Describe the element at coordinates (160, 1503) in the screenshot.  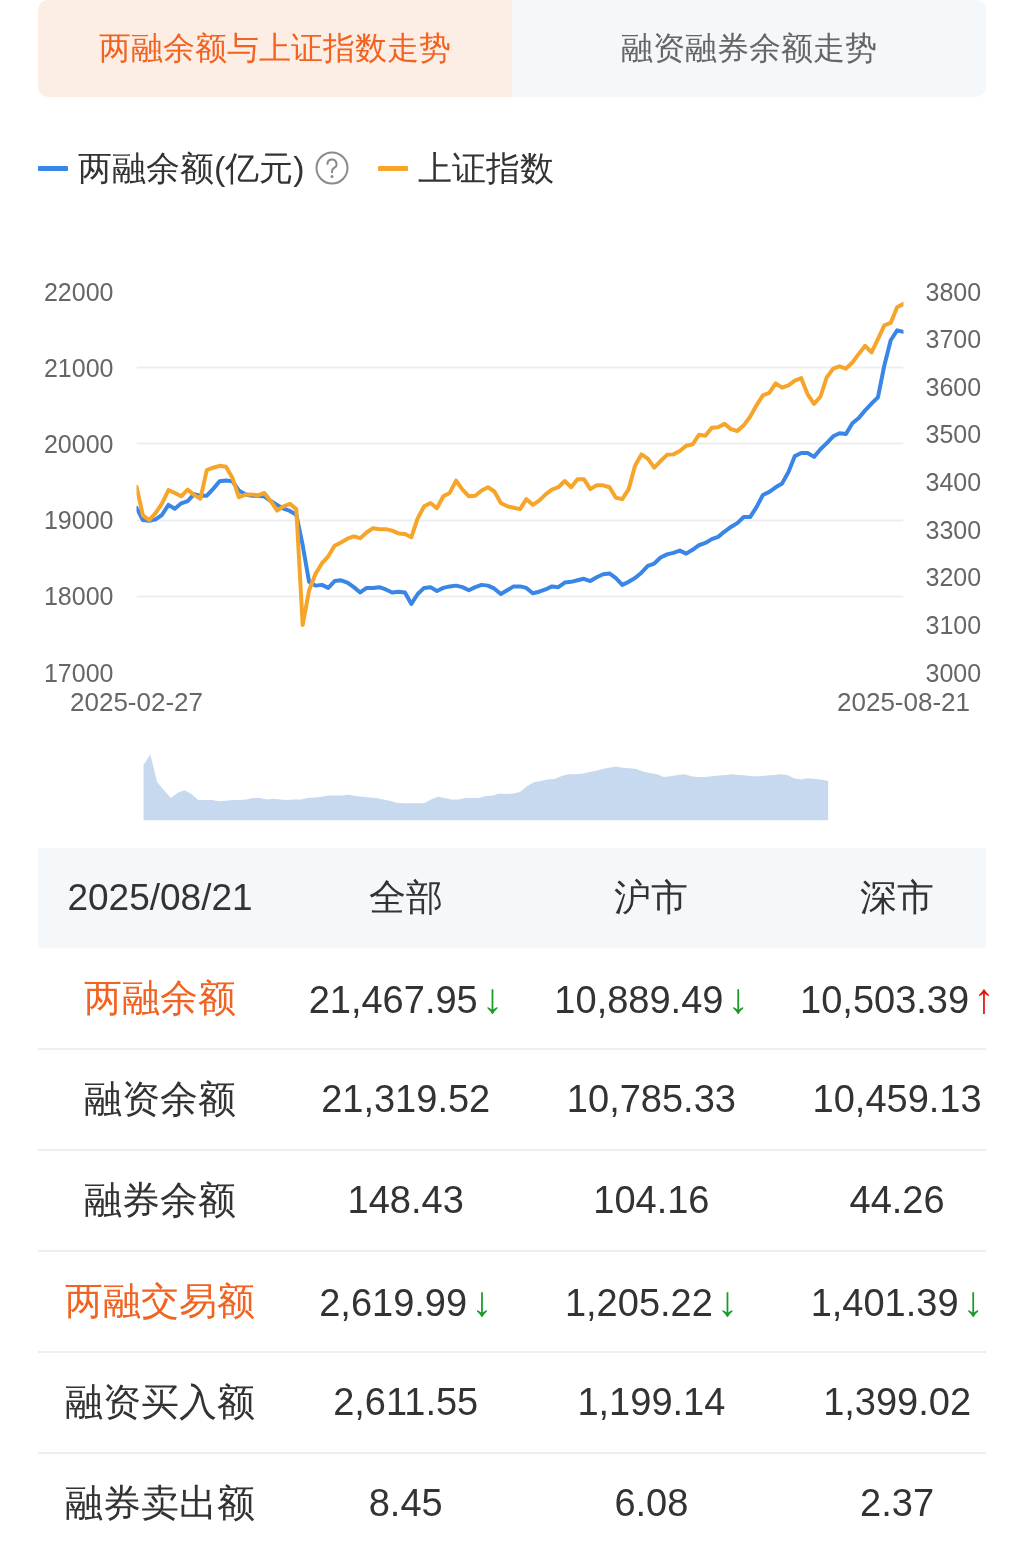
I see `category-label: 融券卖出额` at that location.